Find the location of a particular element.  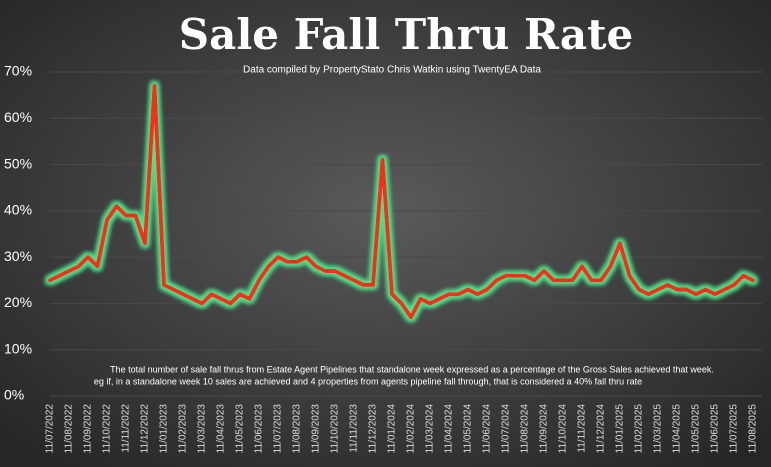

y-tick-label: 50% is located at coordinates (18, 163).